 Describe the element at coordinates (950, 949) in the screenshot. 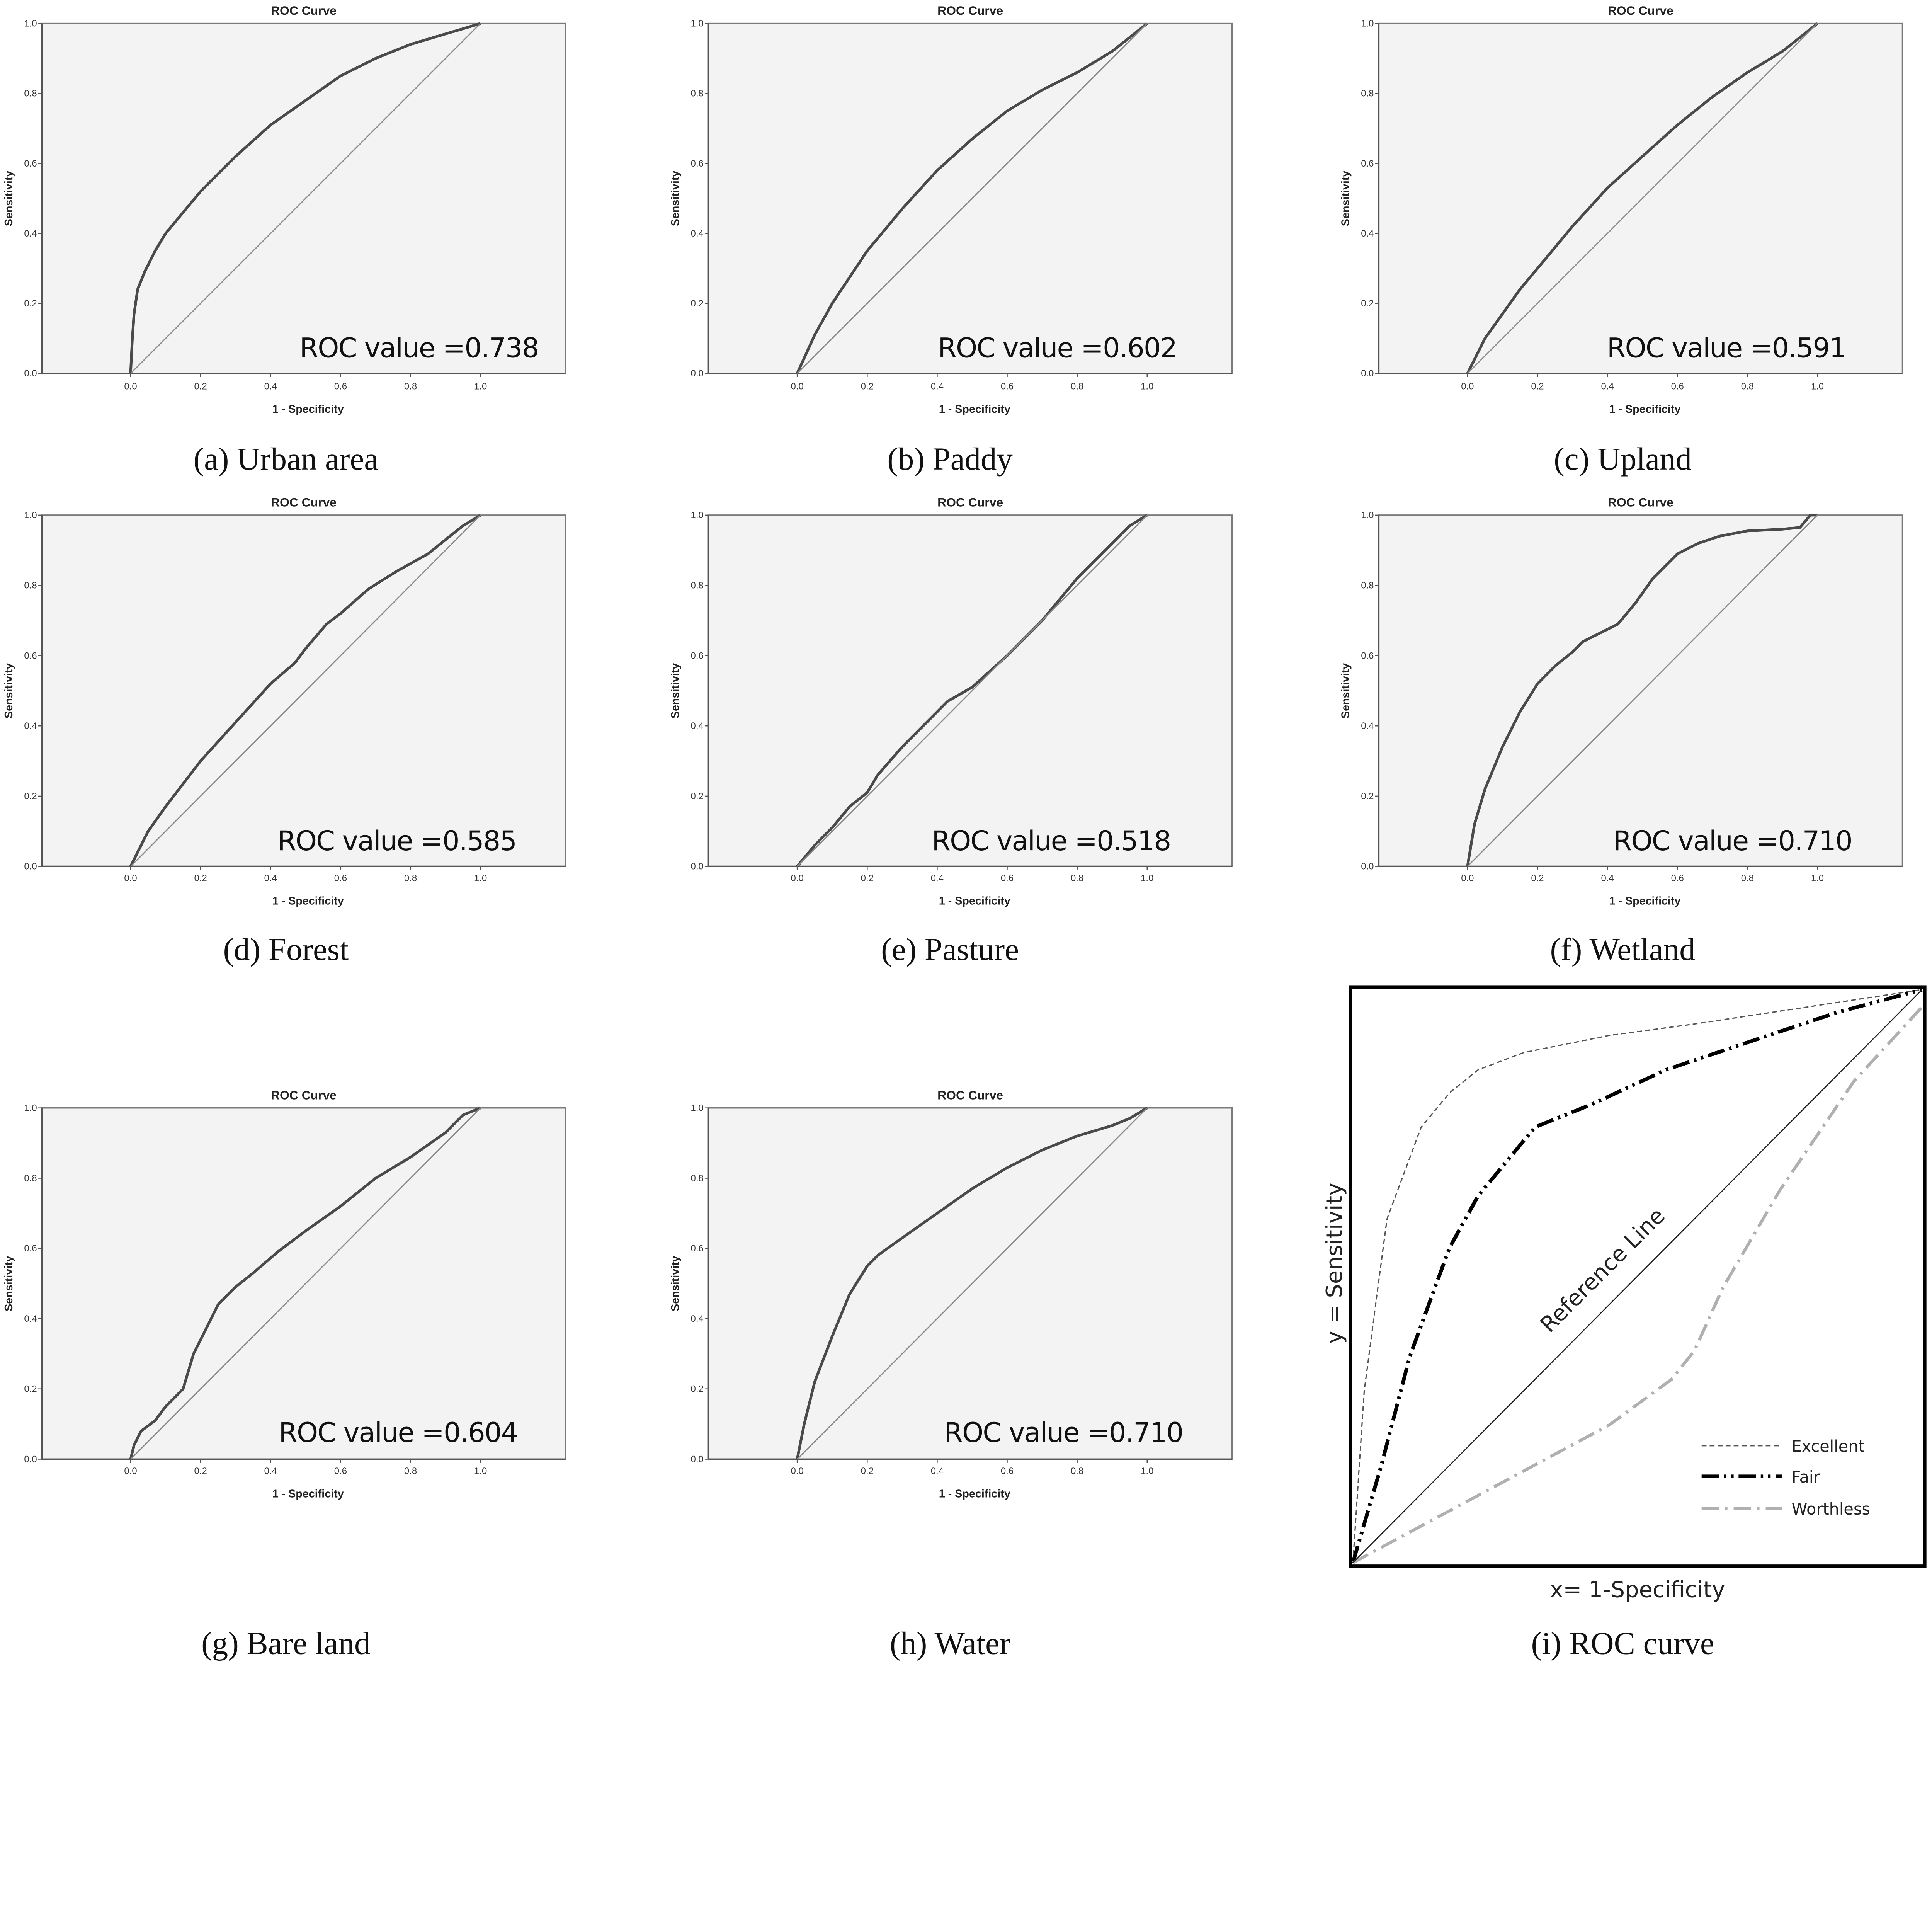

I see `panel-caption: (e) Pasture` at that location.